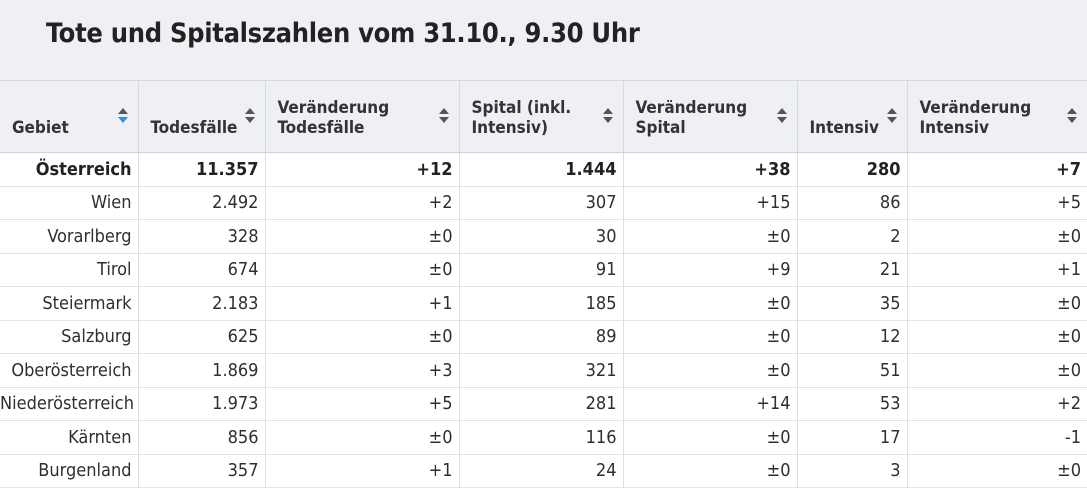 The width and height of the screenshot is (1087, 488). I want to click on table-cell: 30, so click(541, 236).